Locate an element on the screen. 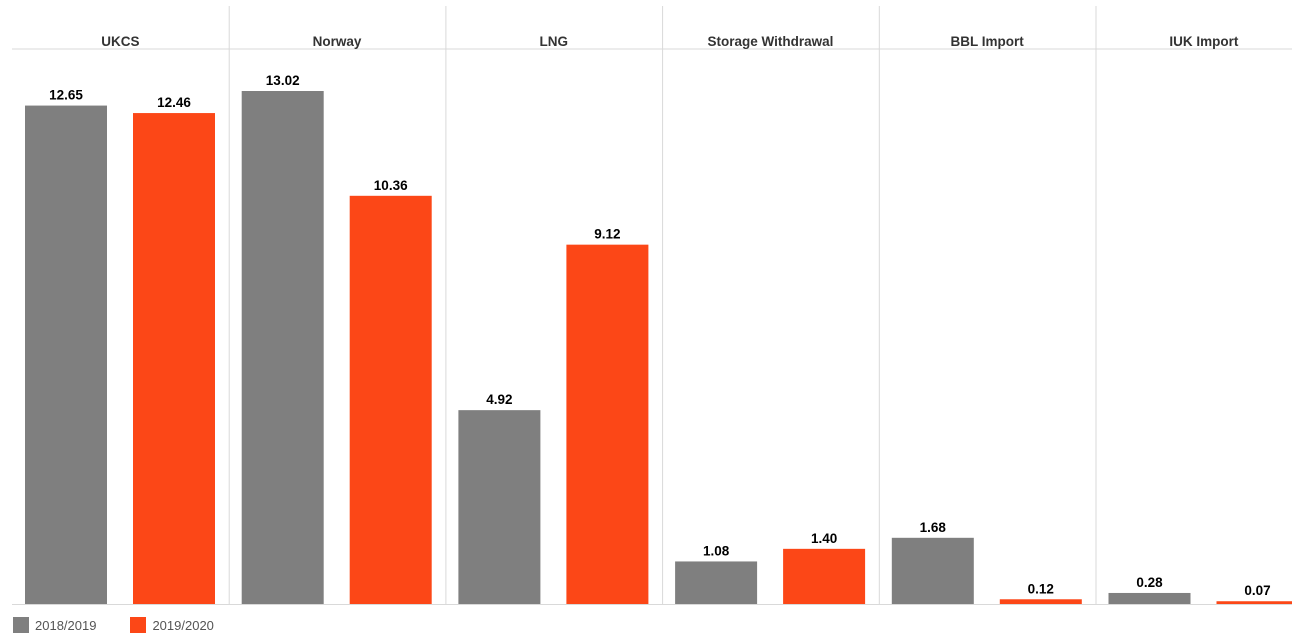 The height and width of the screenshot is (633, 1292). value-label-storage-withdrawal-series-2: 1.40 is located at coordinates (824, 538).